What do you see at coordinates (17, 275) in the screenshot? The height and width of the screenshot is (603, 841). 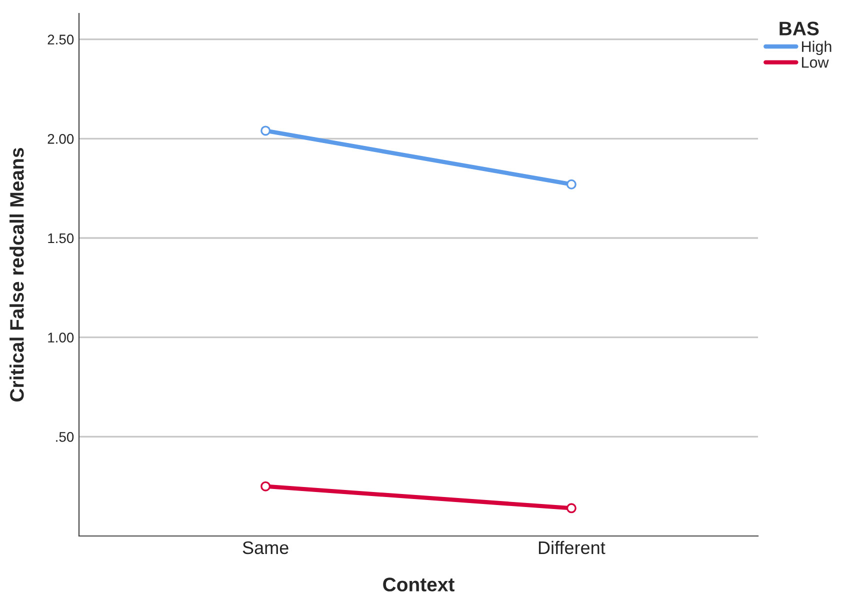 I see `y-axis-title: Critical False redcall Means` at bounding box center [17, 275].